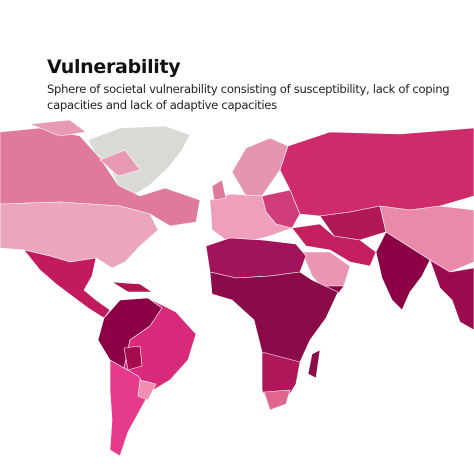 The width and height of the screenshot is (474, 474). I want to click on arctic-islands, so click(85, 148).